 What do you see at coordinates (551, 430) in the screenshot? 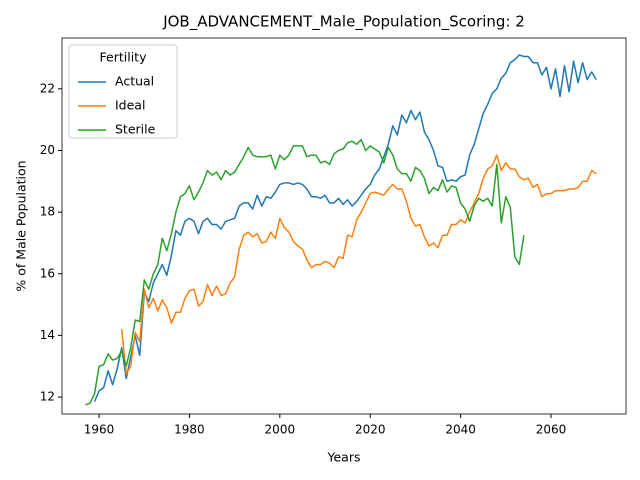
I see `x-tick-label: 2060` at bounding box center [551, 430].